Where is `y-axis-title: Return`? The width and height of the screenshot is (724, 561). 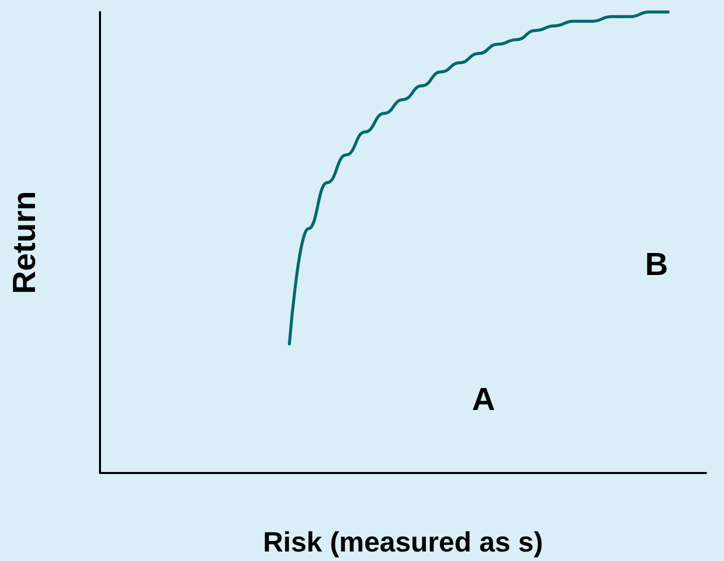 y-axis-title: Return is located at coordinates (24, 242).